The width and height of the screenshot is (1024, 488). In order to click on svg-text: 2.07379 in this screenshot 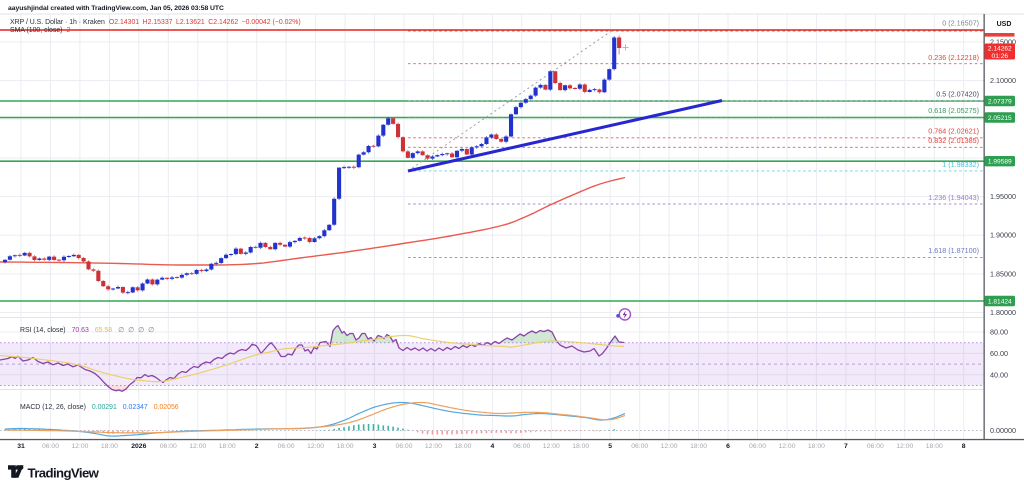, I will do `click(1000, 101)`.